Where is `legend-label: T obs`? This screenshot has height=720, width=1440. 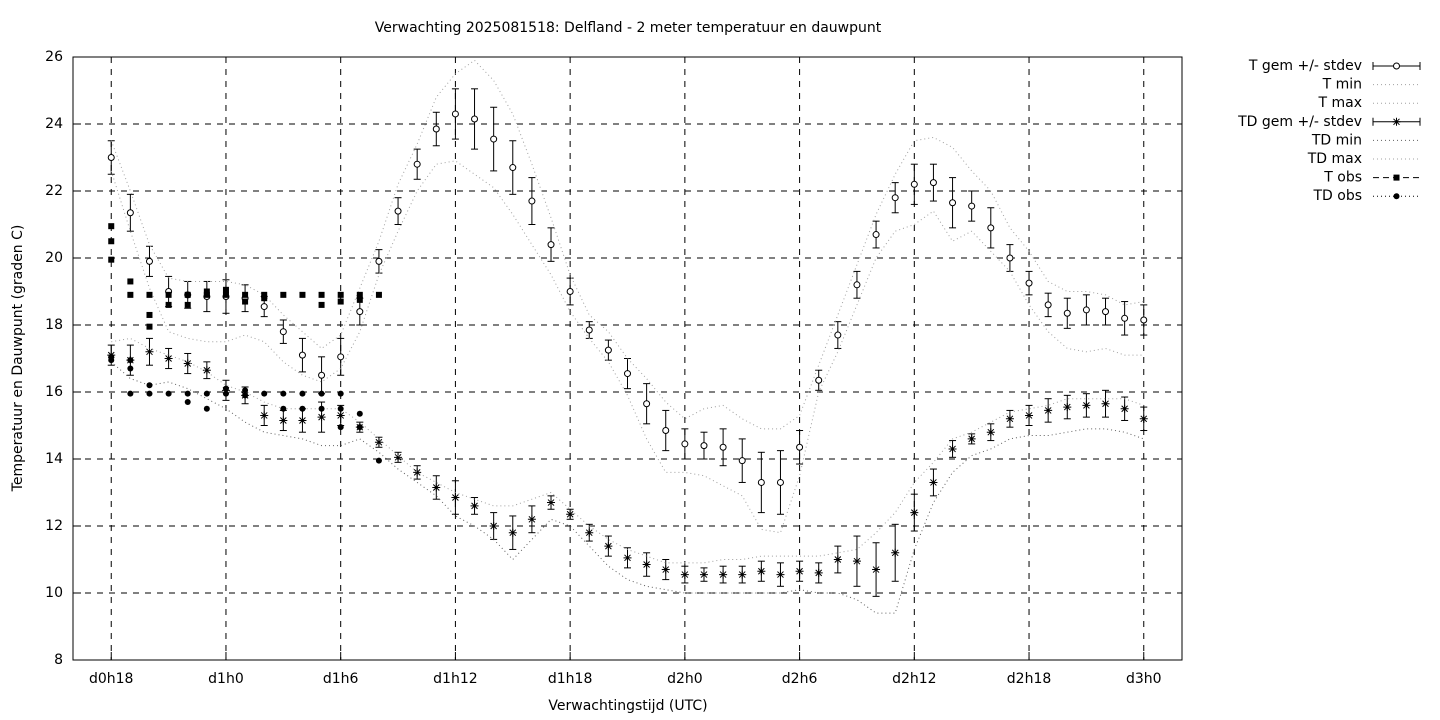
legend-label: T obs is located at coordinates (1342, 178).